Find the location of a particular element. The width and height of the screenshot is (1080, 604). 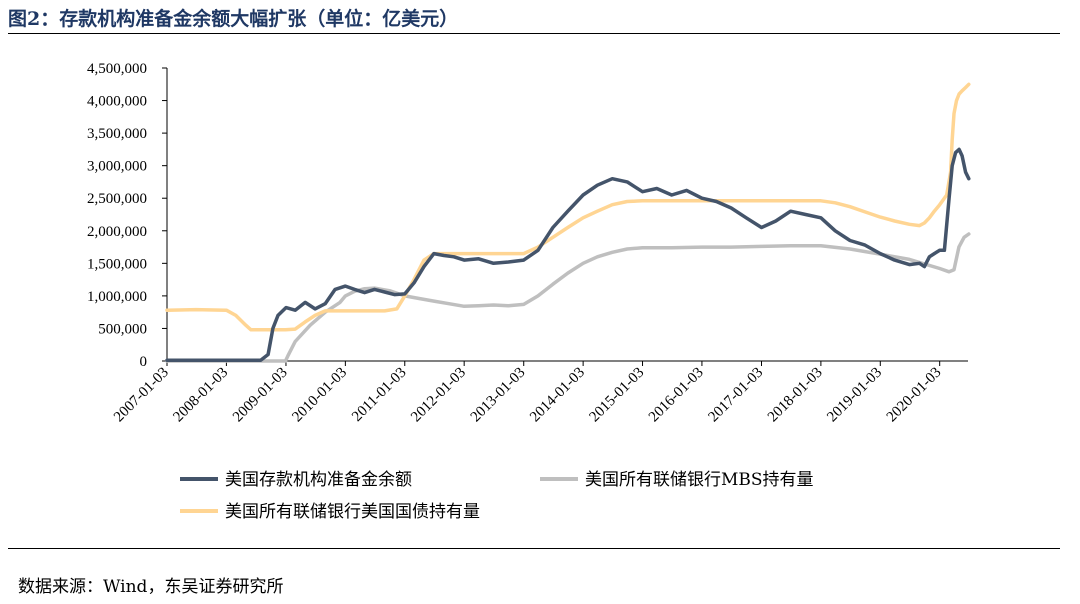

figure-title: 图2：存款机构准备金余额大幅扩张（单位：亿美元） is located at coordinates (233, 19).